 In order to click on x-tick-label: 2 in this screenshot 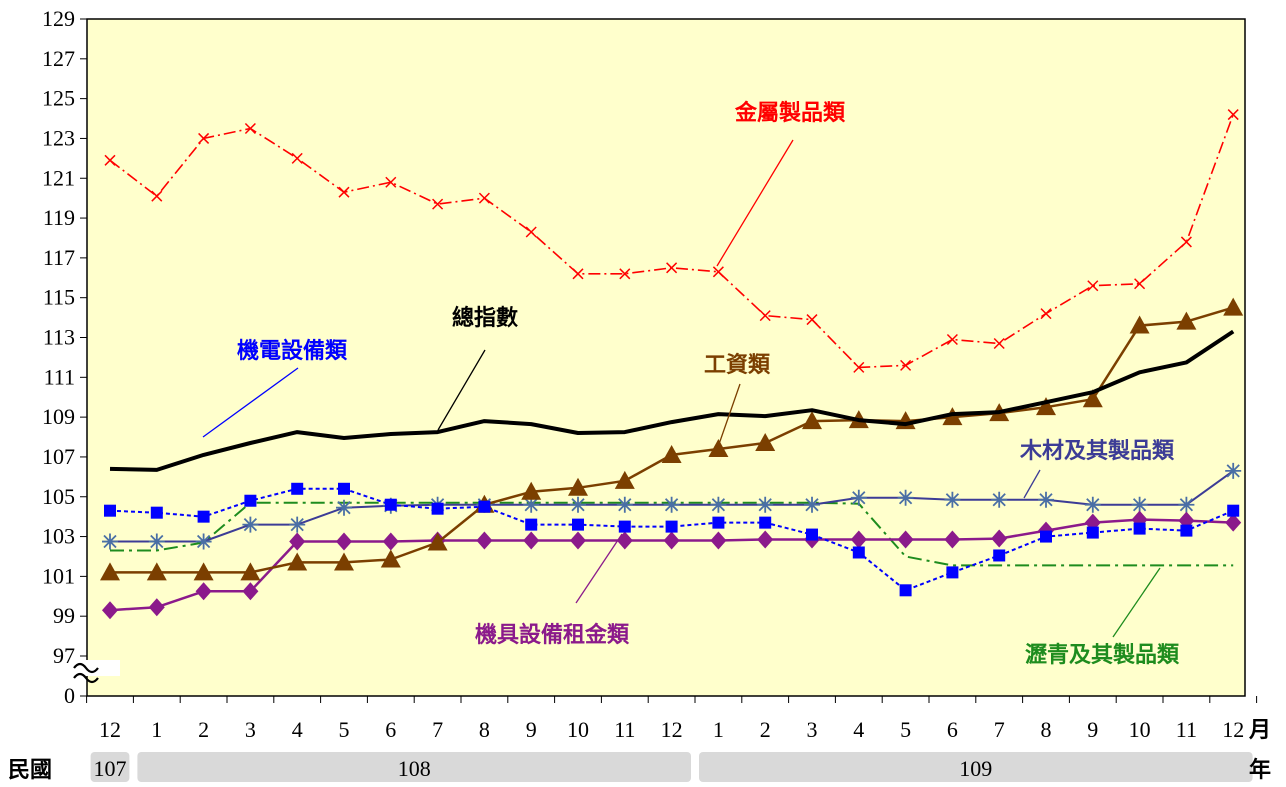, I will do `click(203, 729)`.